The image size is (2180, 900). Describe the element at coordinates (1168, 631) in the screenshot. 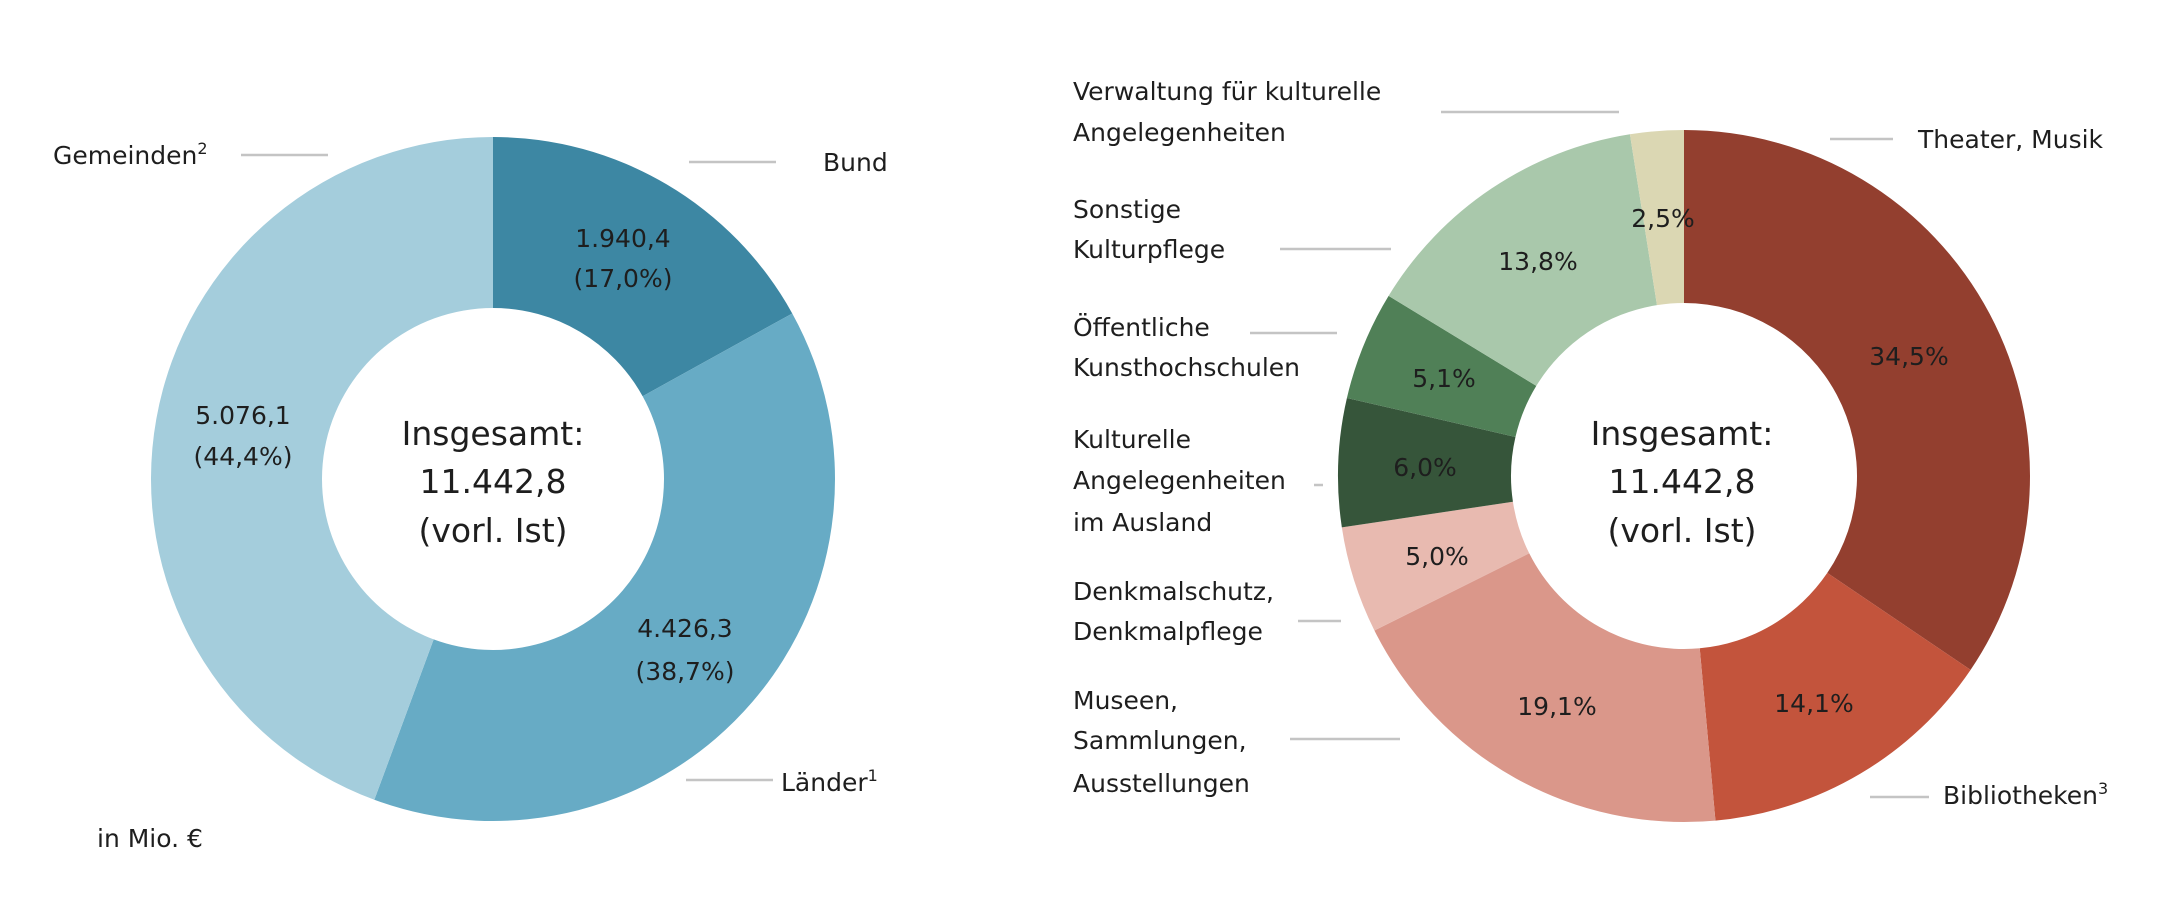

I see `legend-label-denkmalschutz: Denkmalpflege` at that location.